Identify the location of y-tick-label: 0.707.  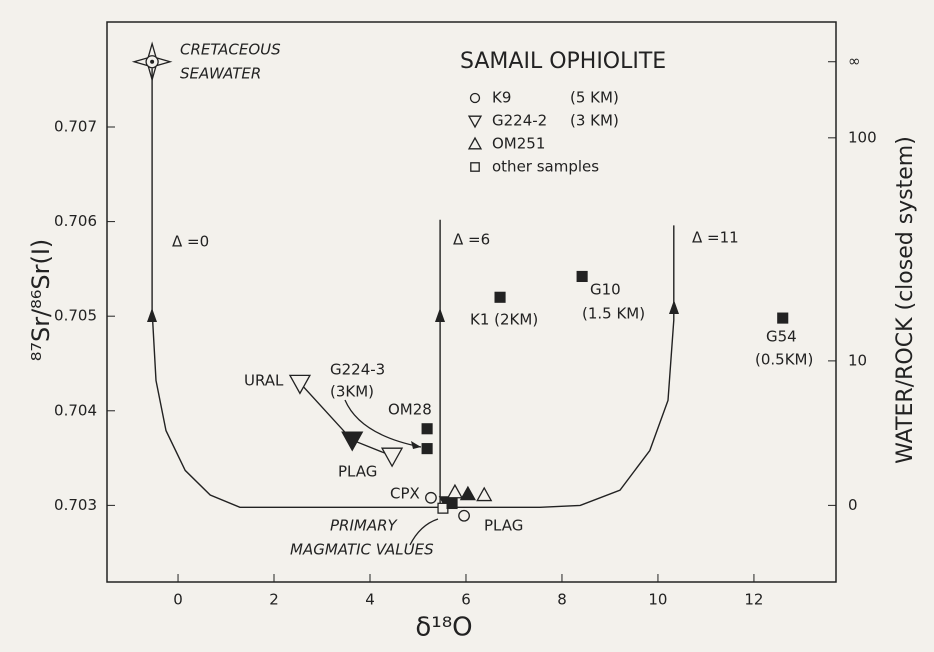
(75, 127).